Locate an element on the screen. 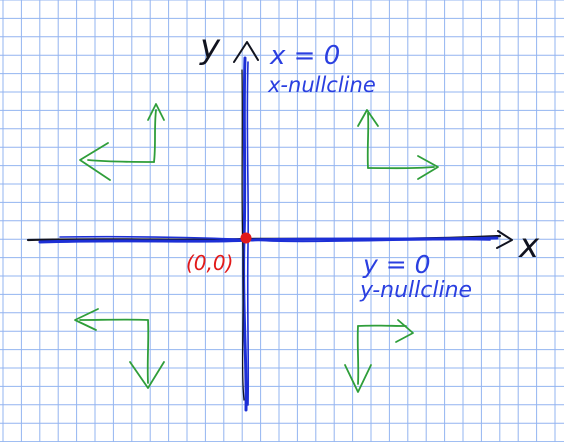 This screenshot has height=442, width=564. x-nullcline-name: x-nullcline is located at coordinates (321, 85).